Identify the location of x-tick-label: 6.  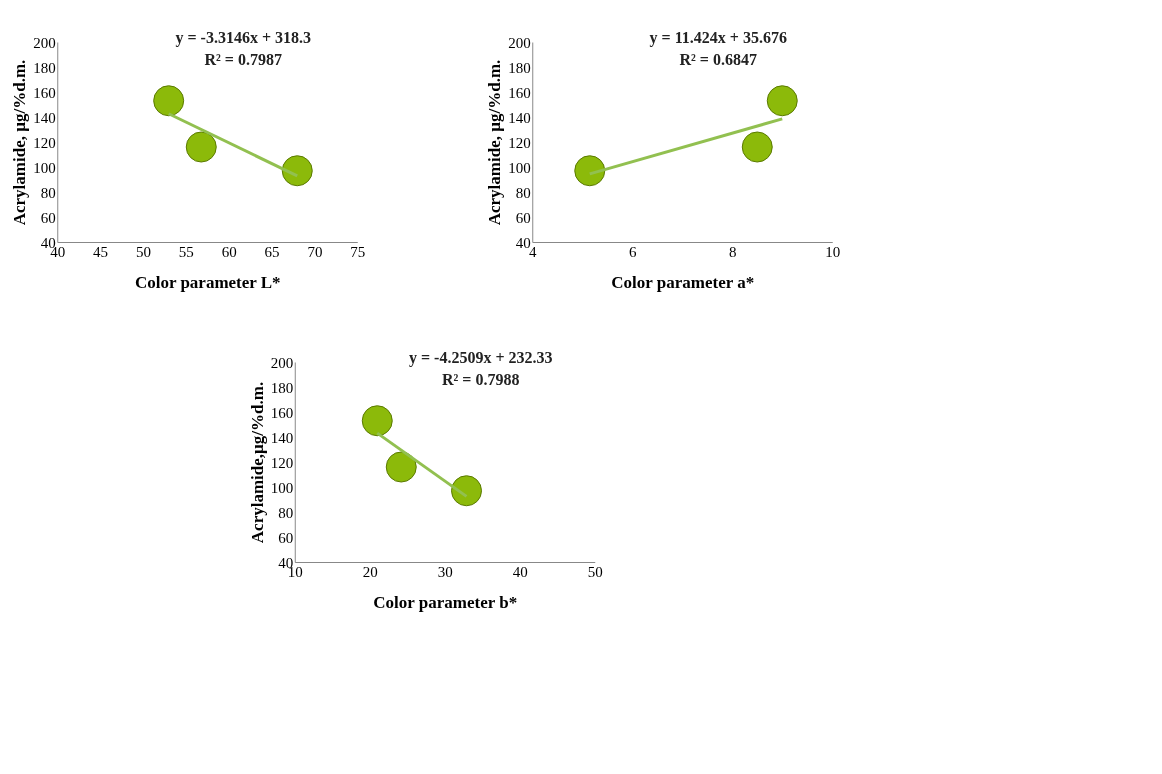
(633, 251).